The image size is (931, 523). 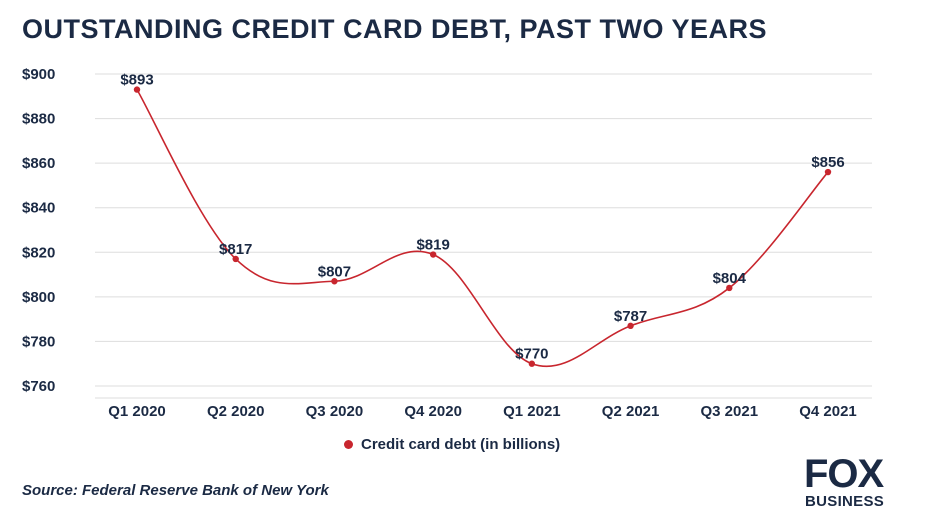 I want to click on data-label: $807, so click(x=334, y=271).